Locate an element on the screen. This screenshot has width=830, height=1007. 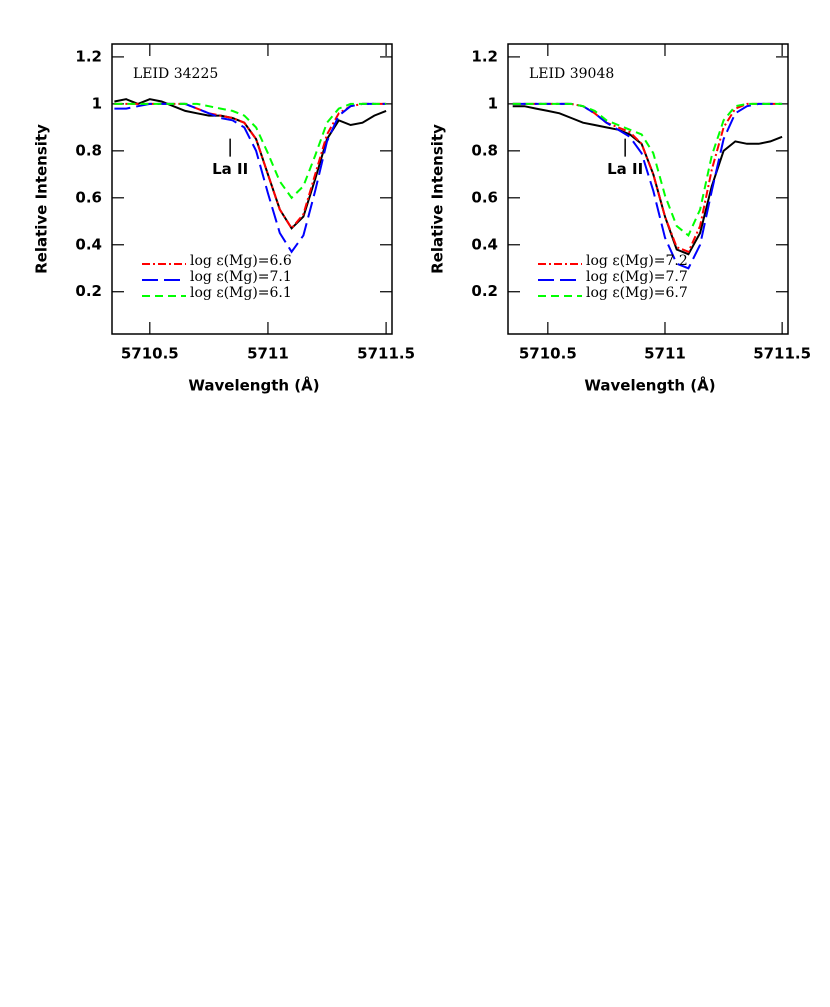
panel-label: LEID 34225 is located at coordinates (175, 74).